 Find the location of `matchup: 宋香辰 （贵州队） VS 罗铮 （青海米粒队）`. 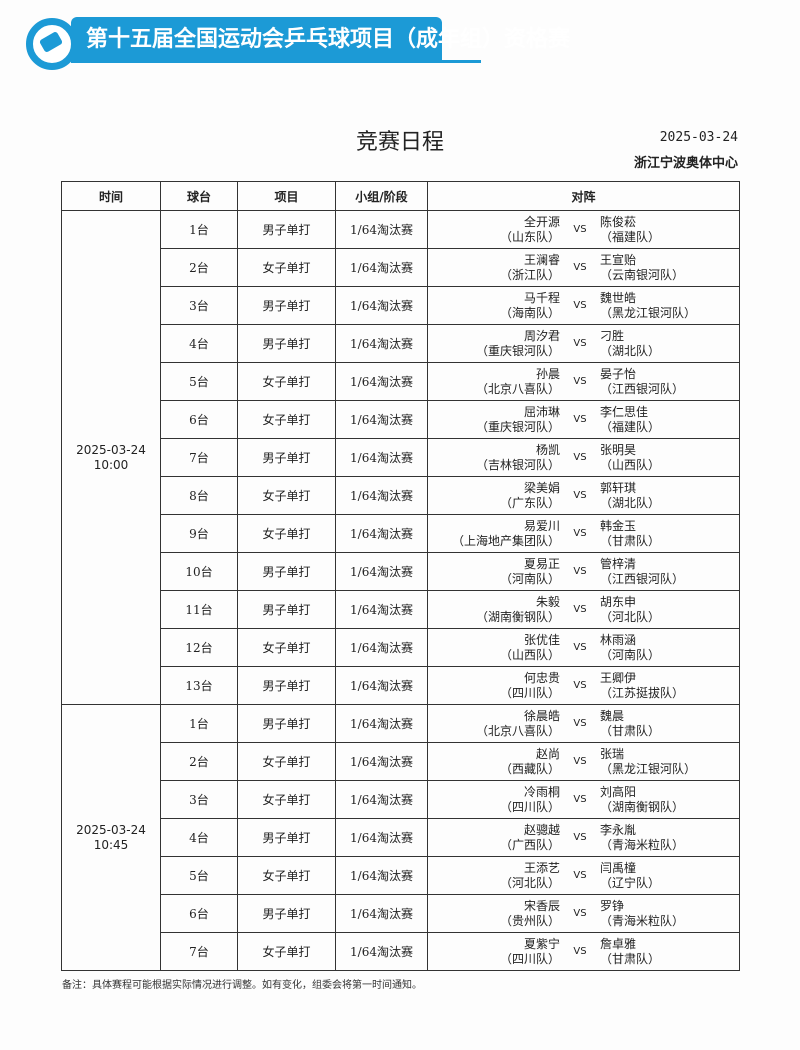

matchup: 宋香辰 （贵州队） VS 罗铮 （青海米粒队） is located at coordinates (583, 913).